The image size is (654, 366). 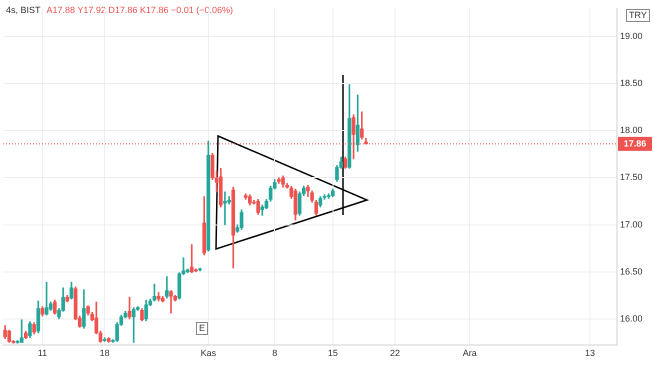 I want to click on x-tick-label: Kas, so click(x=208, y=353).